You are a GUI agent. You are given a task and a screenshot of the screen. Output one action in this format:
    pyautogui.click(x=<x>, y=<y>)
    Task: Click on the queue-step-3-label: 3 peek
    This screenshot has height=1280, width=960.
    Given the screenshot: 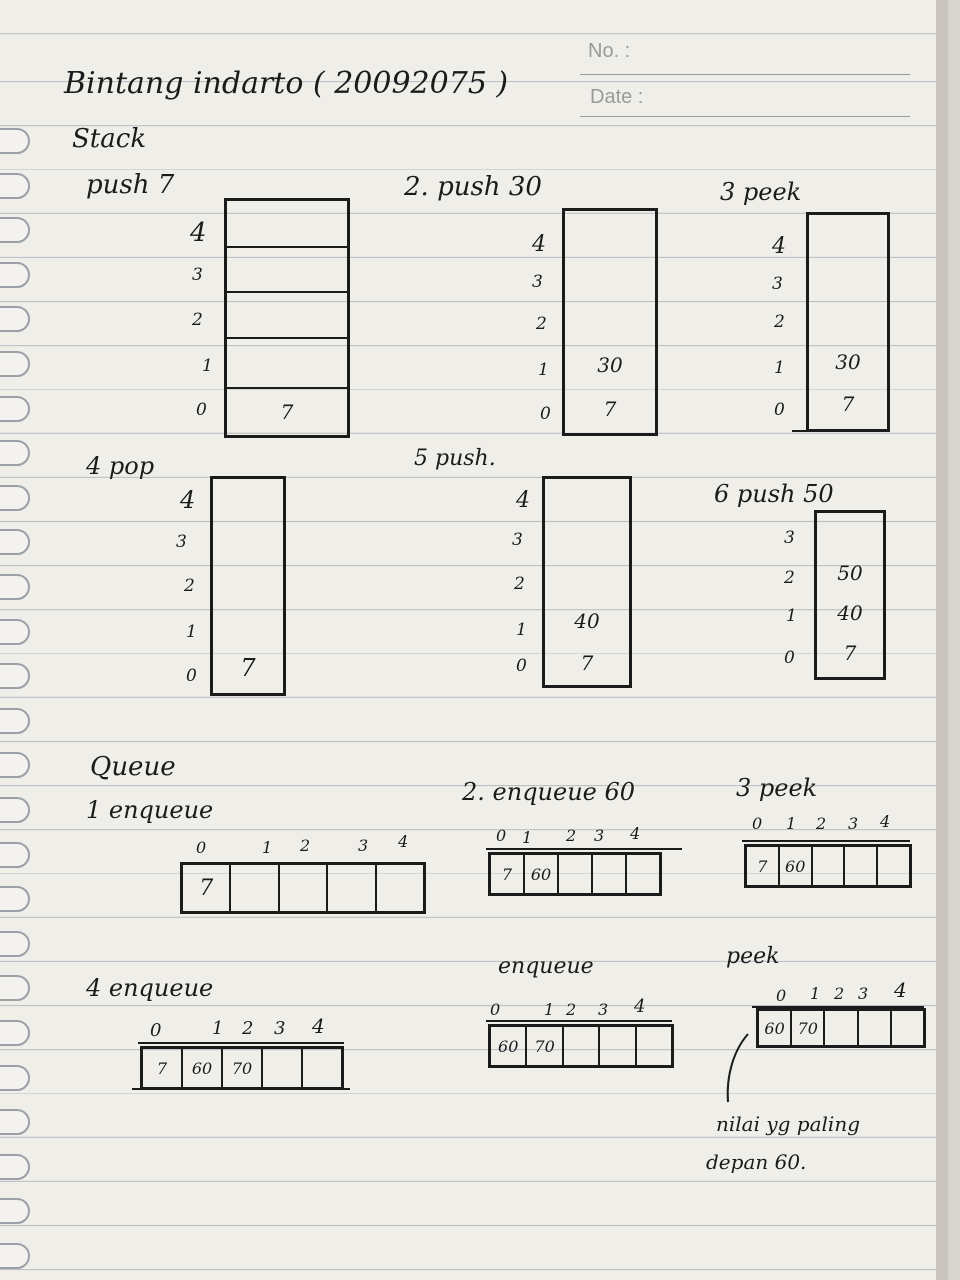 What is the action you would take?
    pyautogui.click(x=777, y=788)
    